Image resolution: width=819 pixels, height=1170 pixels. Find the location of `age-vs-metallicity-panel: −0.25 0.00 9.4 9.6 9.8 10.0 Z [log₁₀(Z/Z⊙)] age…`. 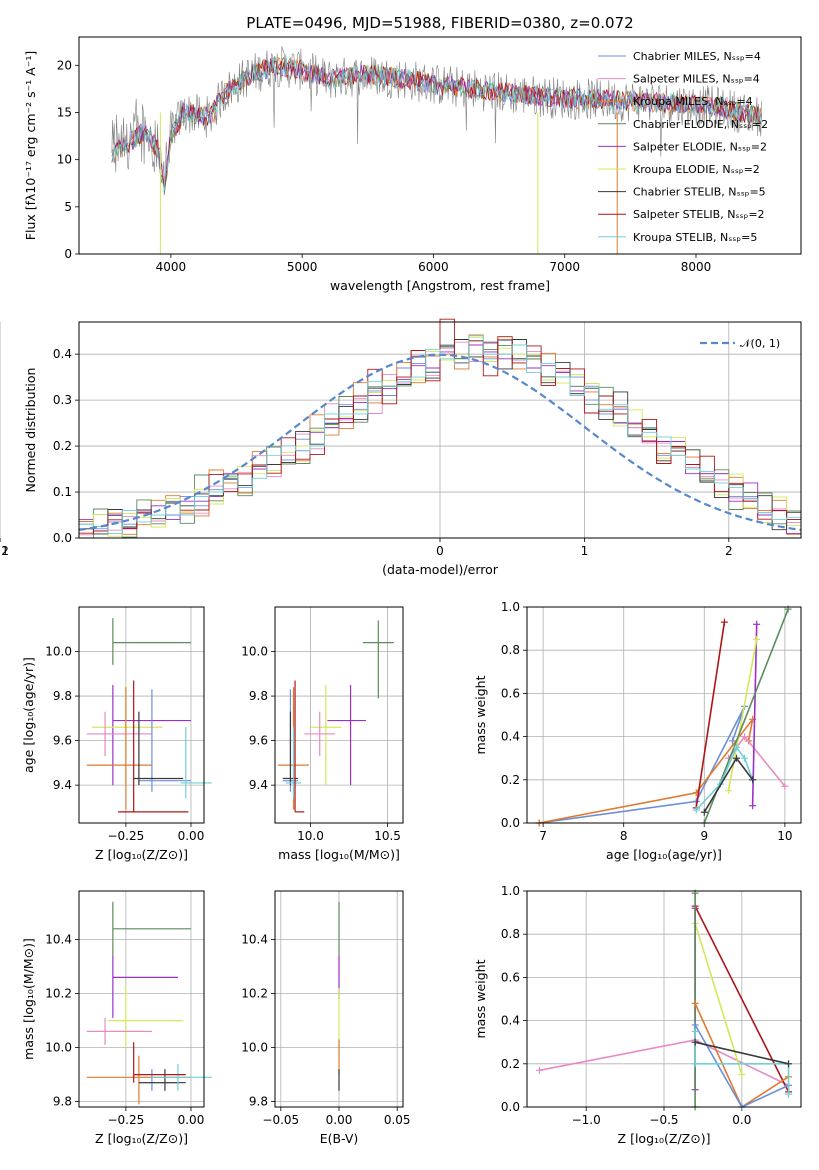

age-vs-metallicity-panel: −0.25 0.00 9.4 9.6 9.8 10.0 Z [log₁₀(Z/Z⊙)] age… is located at coordinates (116, 734).